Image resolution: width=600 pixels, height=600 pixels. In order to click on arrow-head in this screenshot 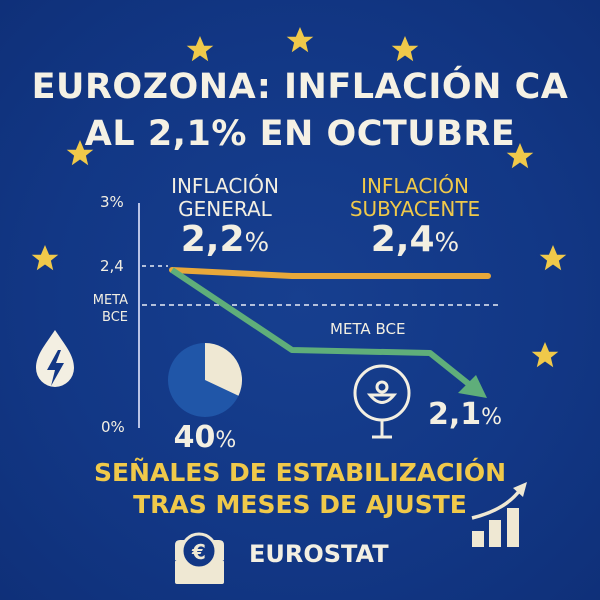, I will do `click(472, 386)`.